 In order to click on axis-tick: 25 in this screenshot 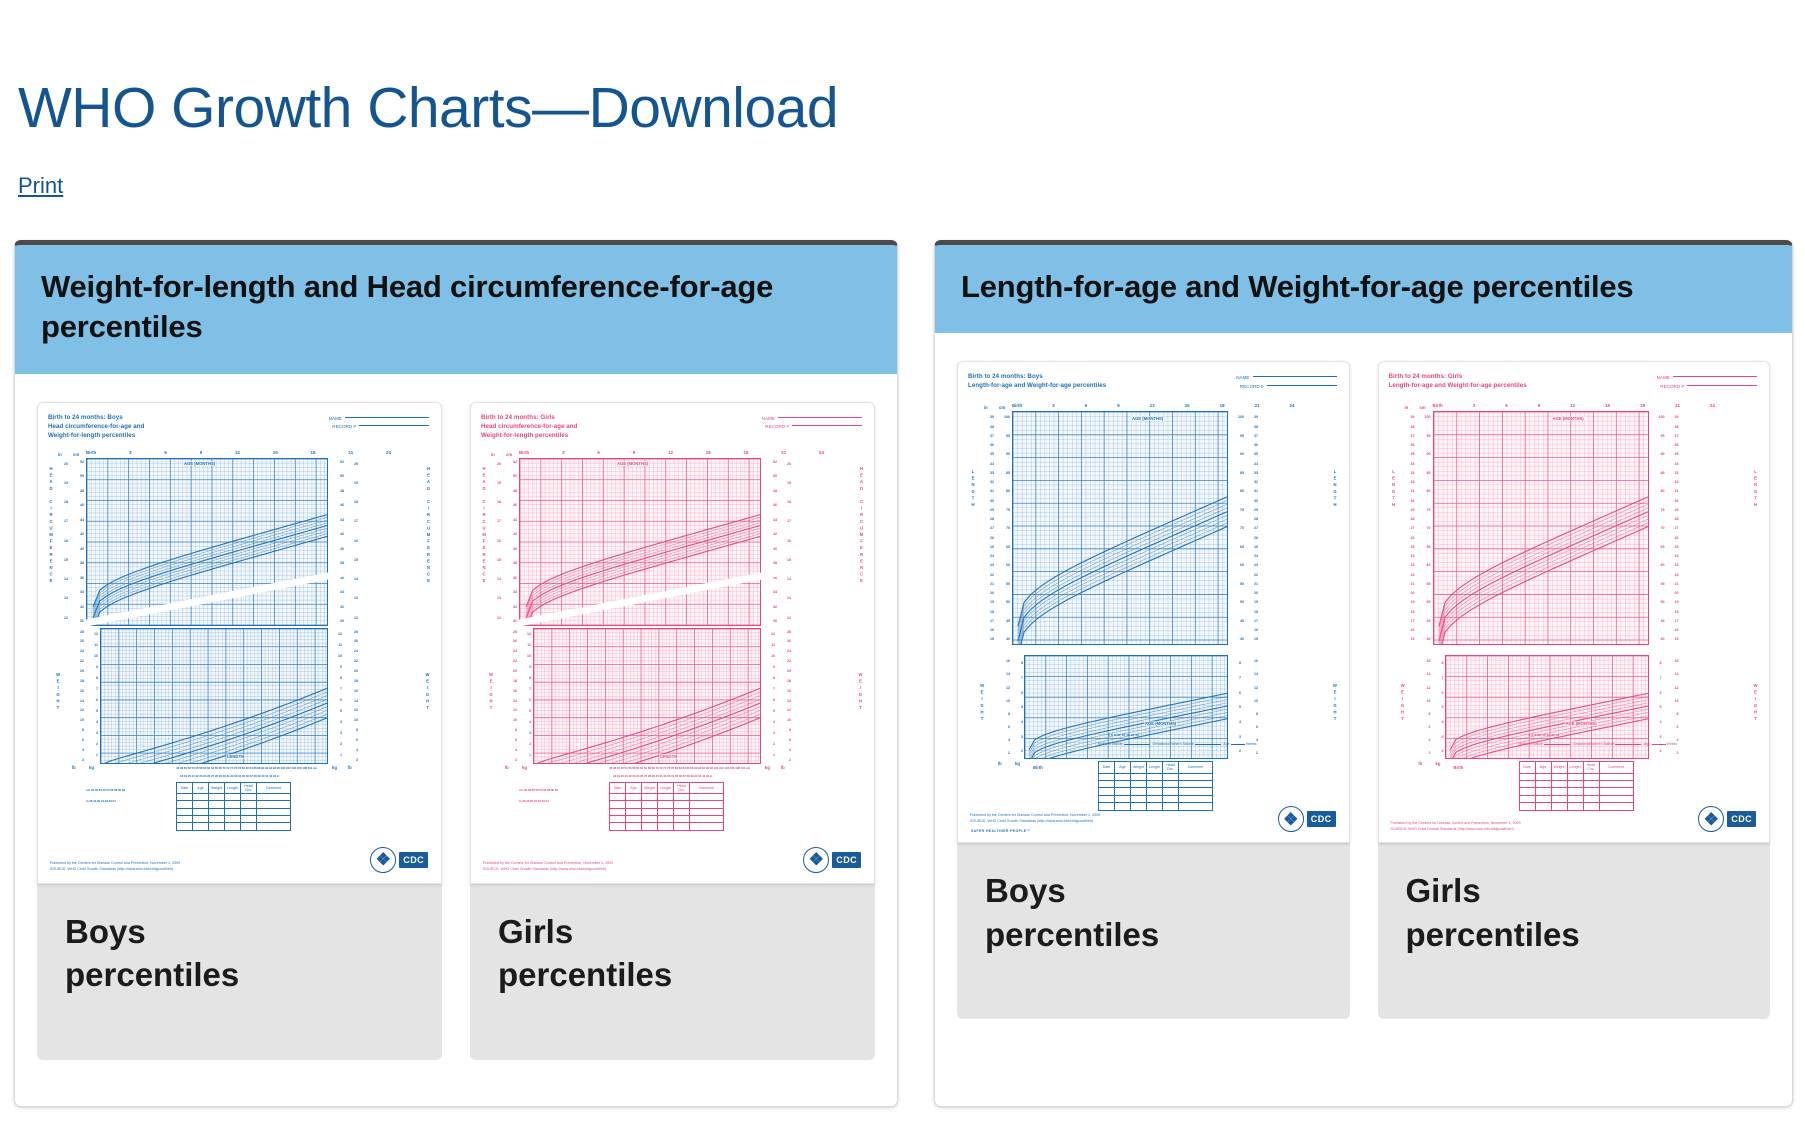, I will do `click(1676, 546)`.